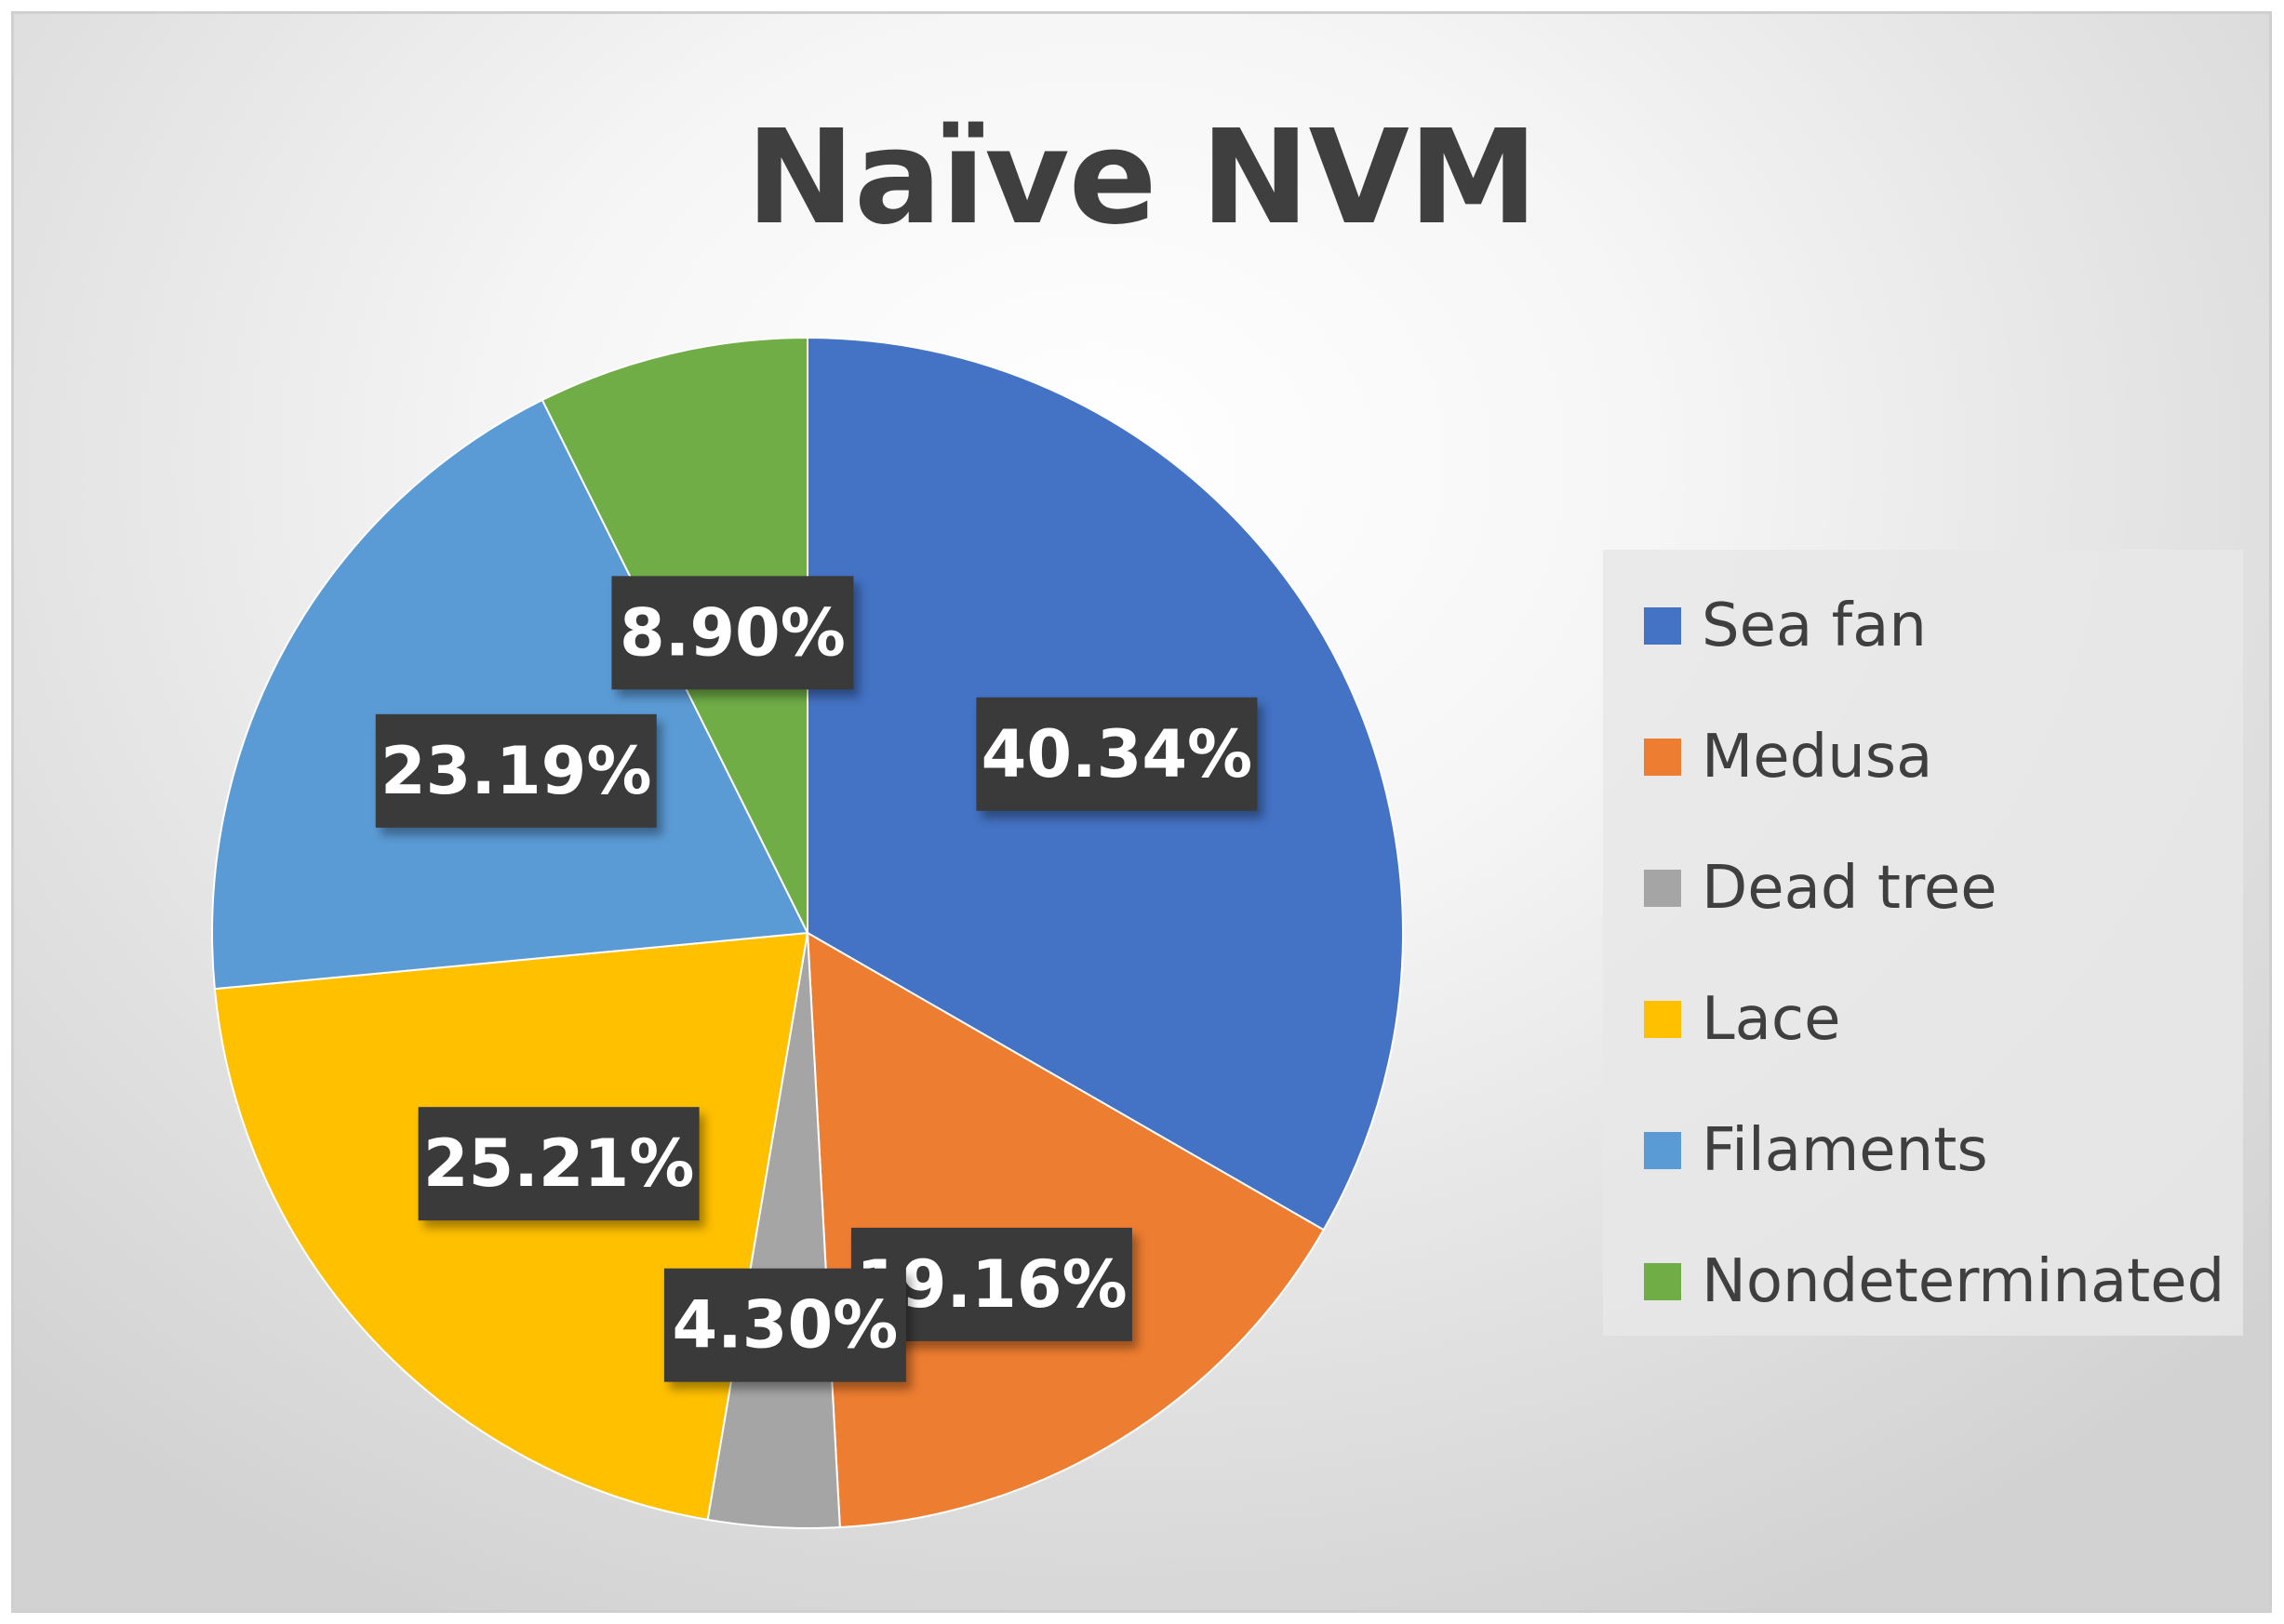 The image size is (2284, 1624). Describe the element at coordinates (1845, 1150) in the screenshot. I see `legend-label: Filaments` at that location.